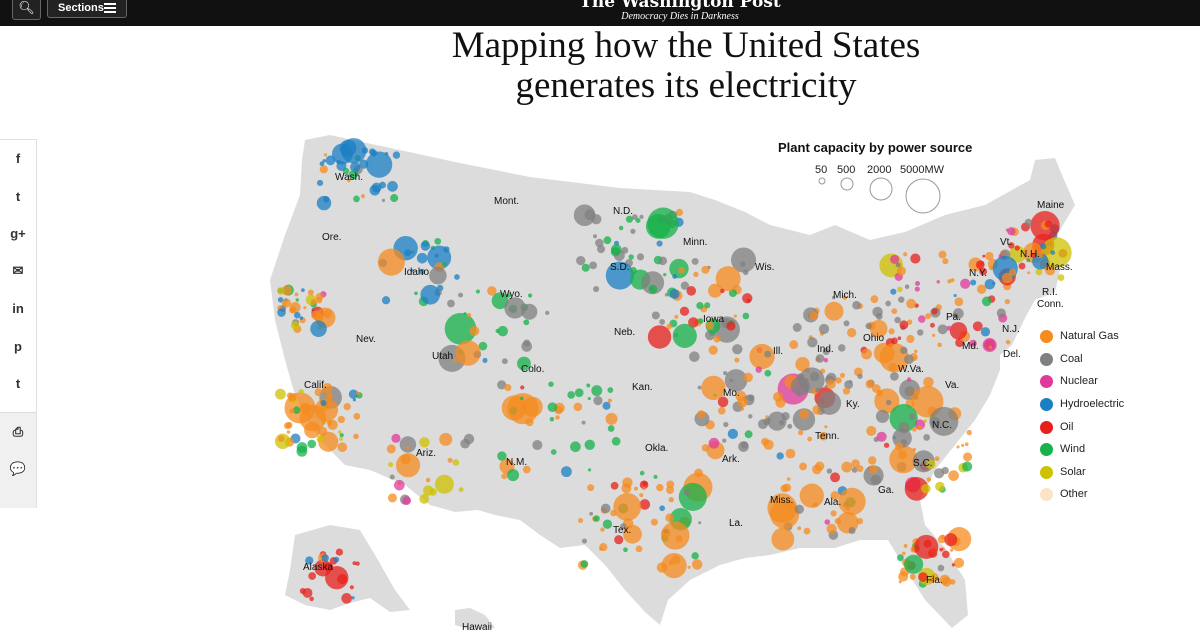  What do you see at coordinates (18, 197) in the screenshot?
I see `twitter-share-button: t` at bounding box center [18, 197].